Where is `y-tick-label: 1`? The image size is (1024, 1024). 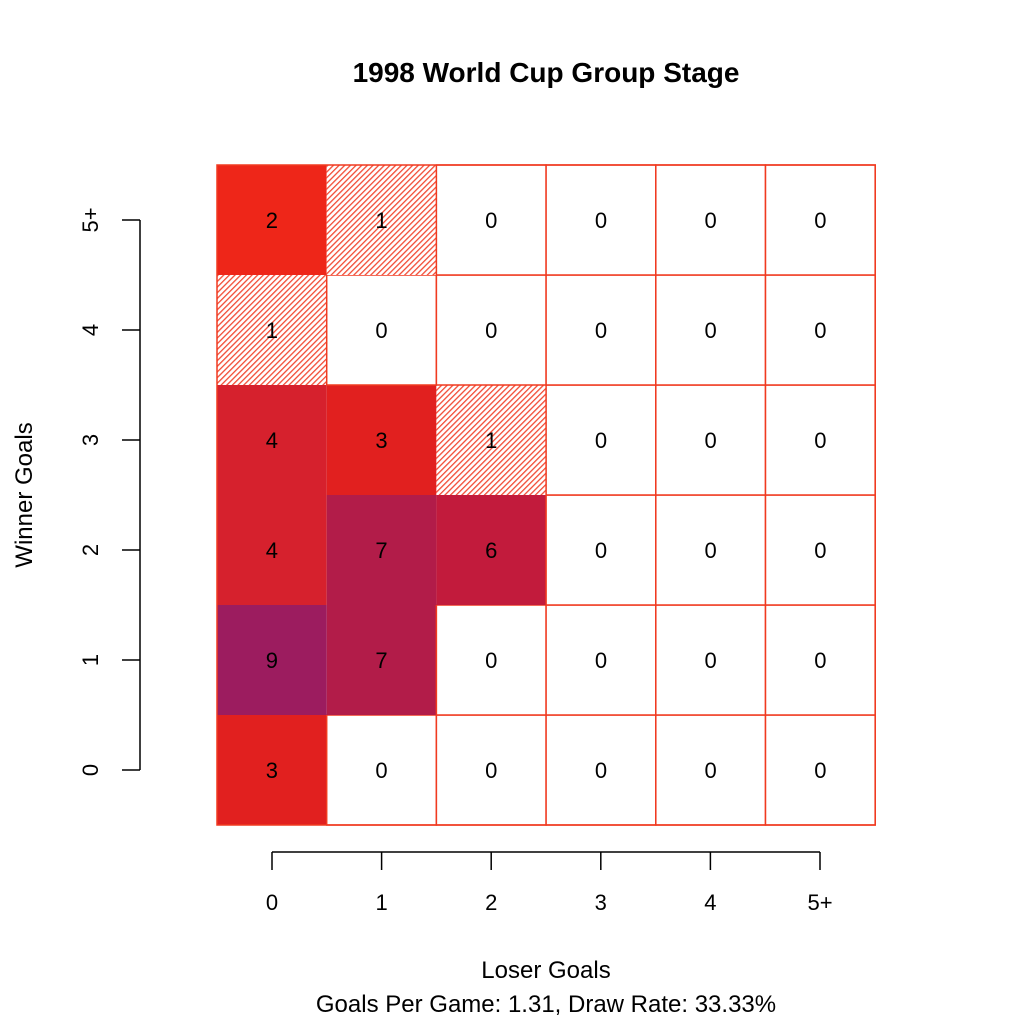
y-tick-label: 1 is located at coordinates (90, 660).